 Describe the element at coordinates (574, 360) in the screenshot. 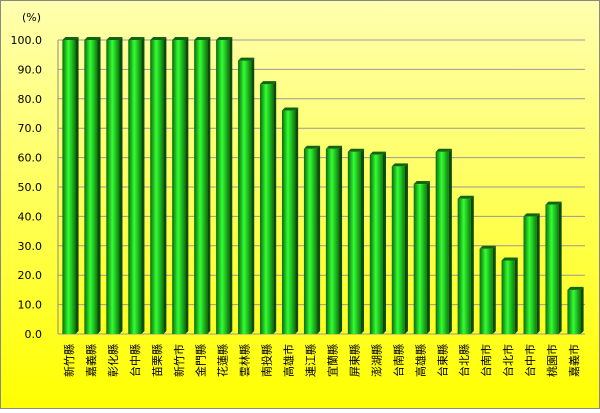

I see `x-tick-label: 嘉義市` at that location.